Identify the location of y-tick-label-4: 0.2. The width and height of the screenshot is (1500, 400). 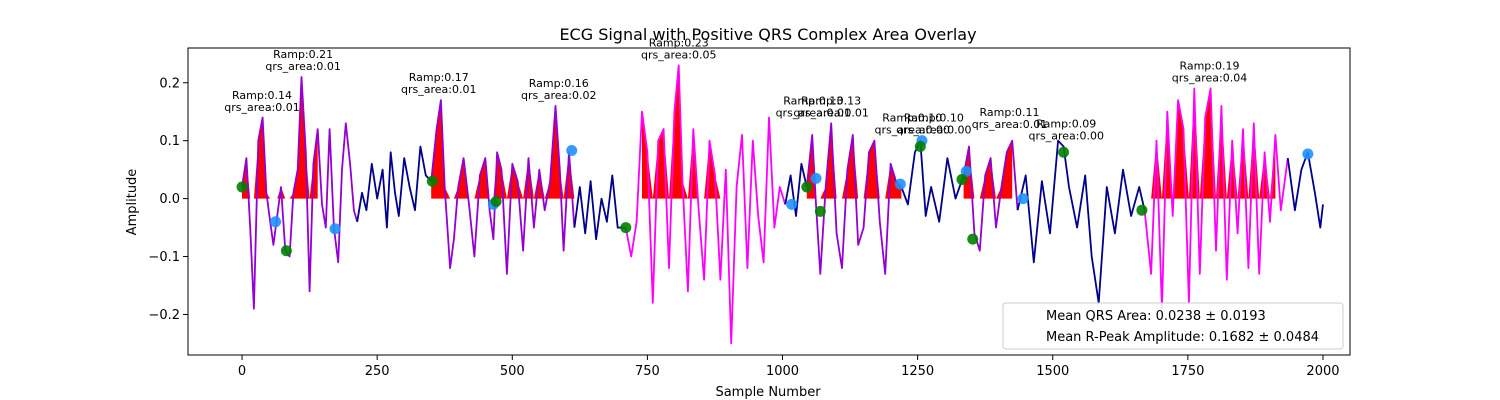
(169, 83).